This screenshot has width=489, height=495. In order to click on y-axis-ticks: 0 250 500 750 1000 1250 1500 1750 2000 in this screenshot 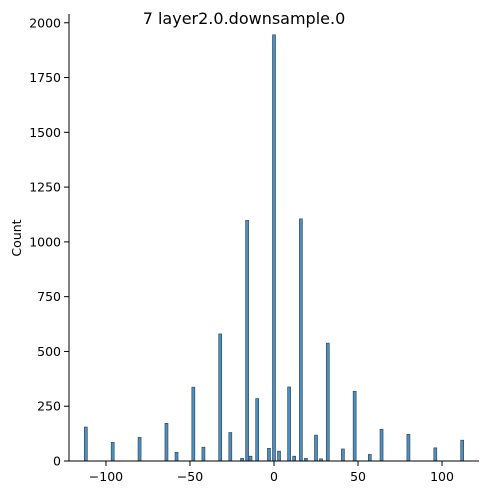, I will do `click(49, 242)`.